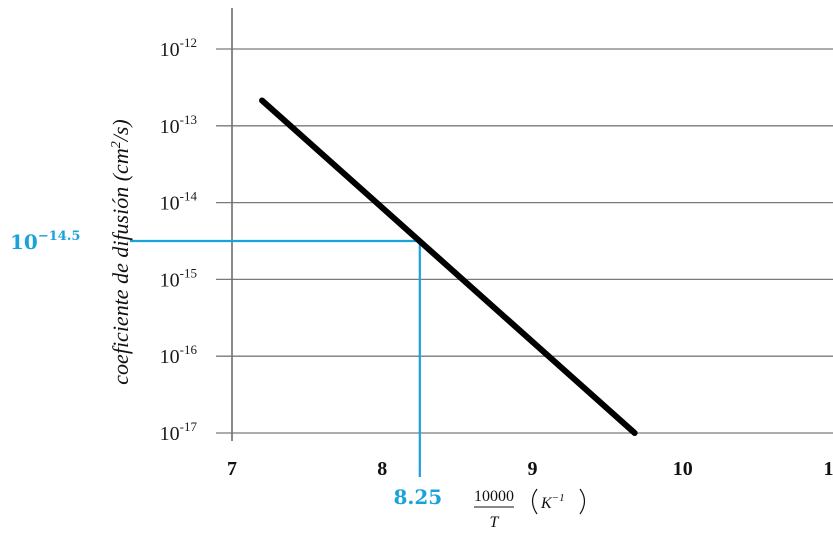 This screenshot has width=833, height=539. What do you see at coordinates (530, 509) in the screenshot?
I see `x-axis-label: 10000 T K−1` at bounding box center [530, 509].